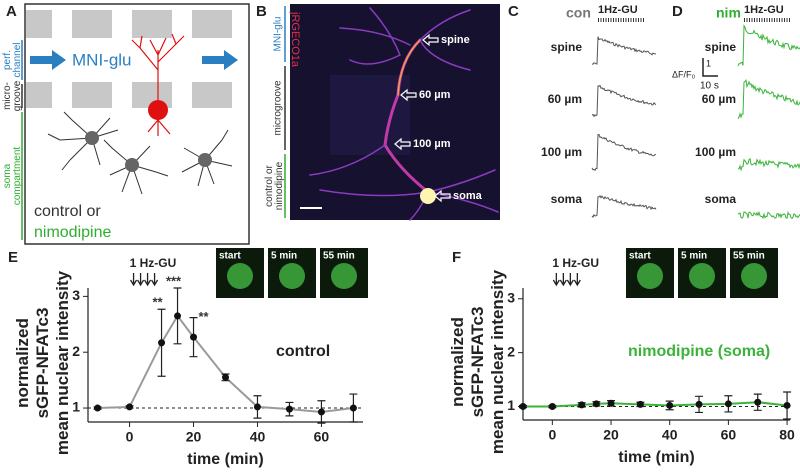 The height and width of the screenshot is (475, 800). Describe the element at coordinates (12, 140) in the screenshot. I see `side-labels: perf.channel micro-groove somacompartment` at that location.